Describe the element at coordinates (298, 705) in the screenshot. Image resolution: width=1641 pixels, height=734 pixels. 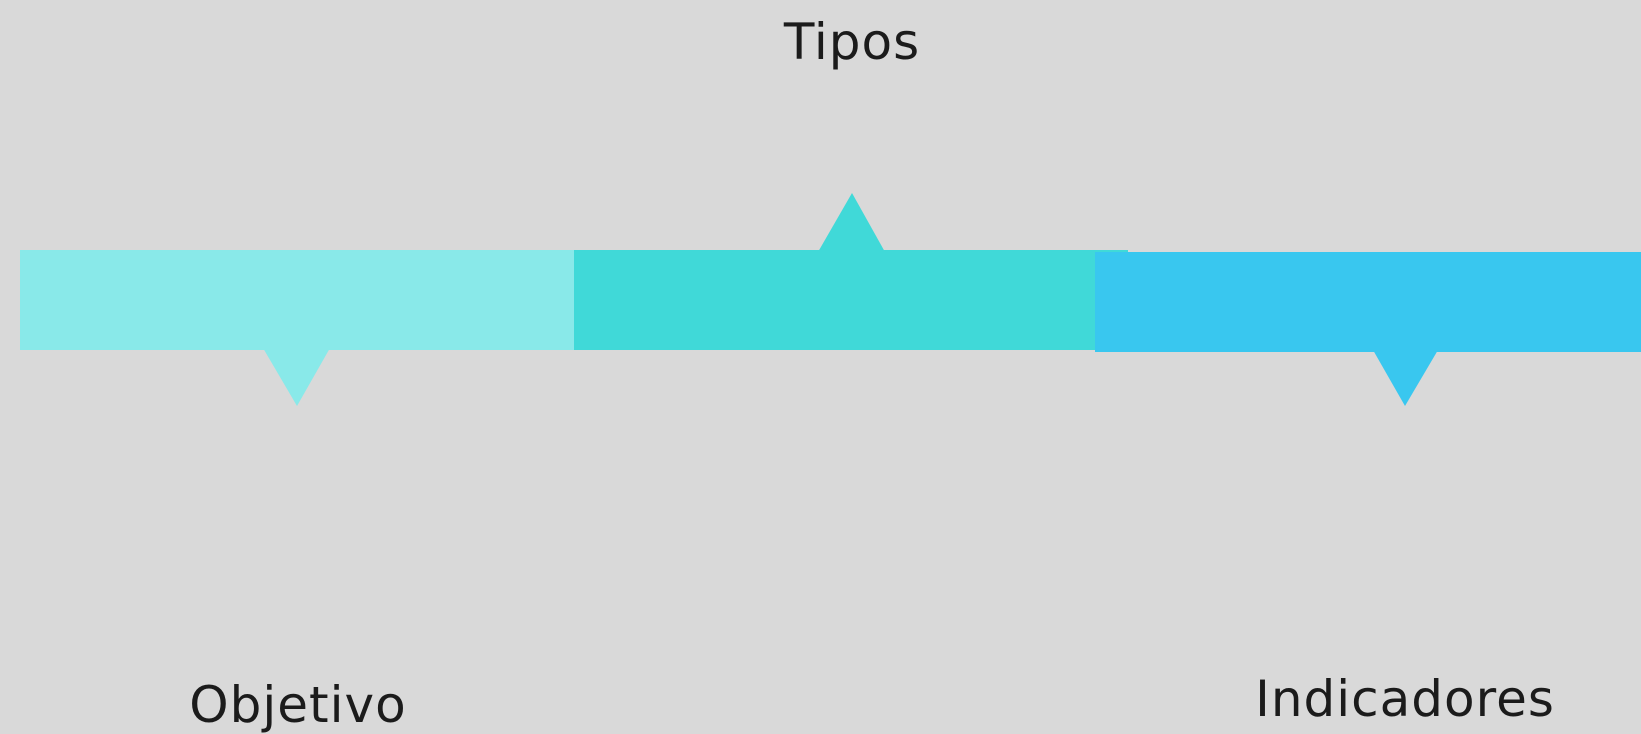
I see `label-objetivo: Objetivo` at that location.